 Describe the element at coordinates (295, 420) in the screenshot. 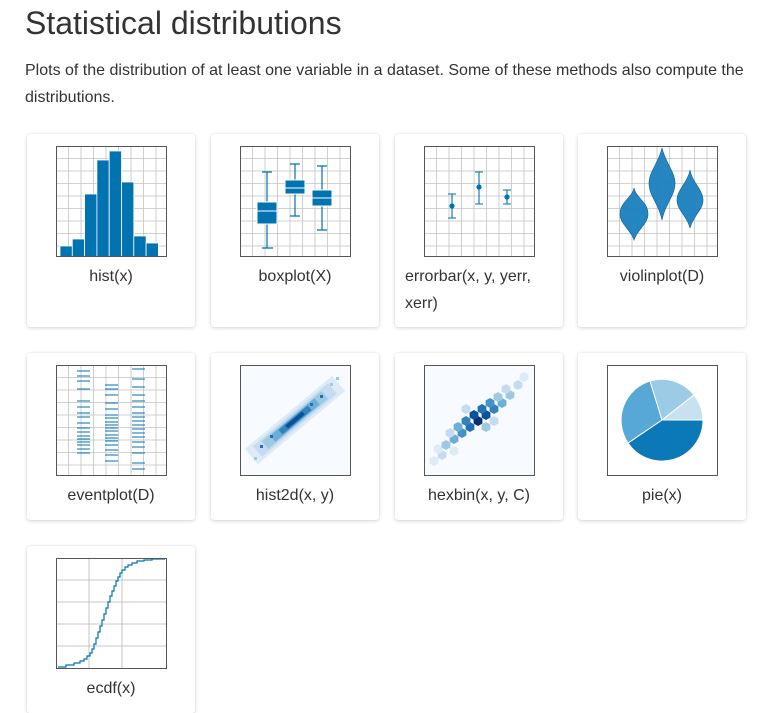

I see `hist2d-icon` at that location.